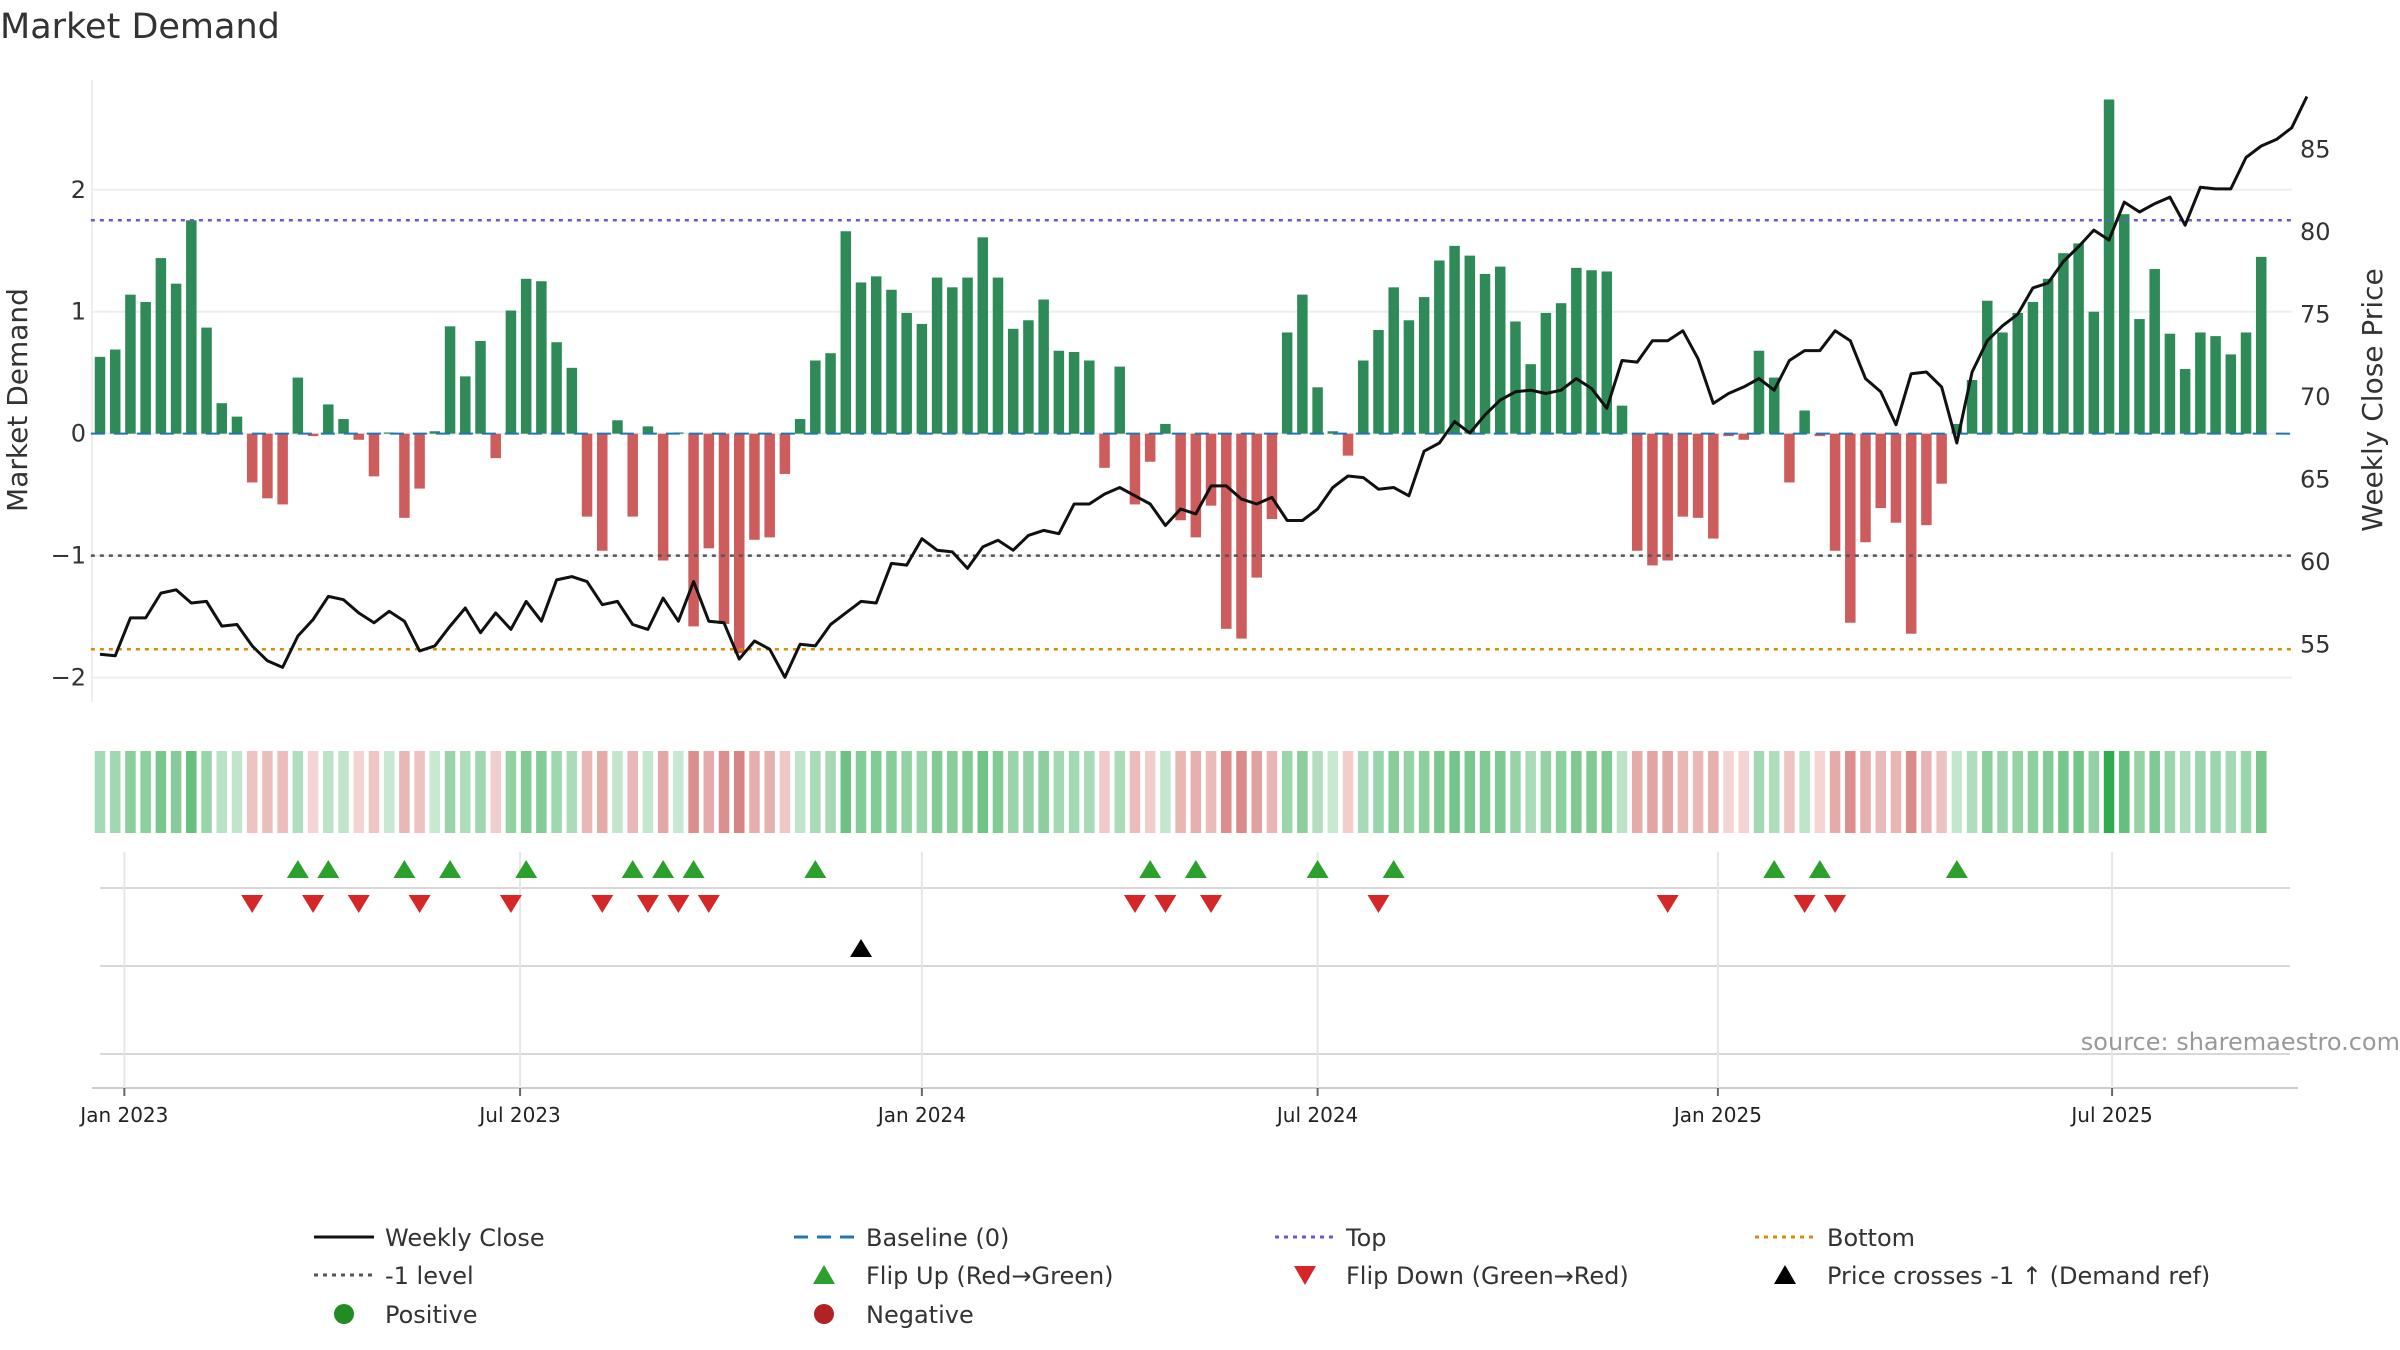  What do you see at coordinates (937, 1238) in the screenshot?
I see `legend-baseline-label: Baseline (0)` at bounding box center [937, 1238].